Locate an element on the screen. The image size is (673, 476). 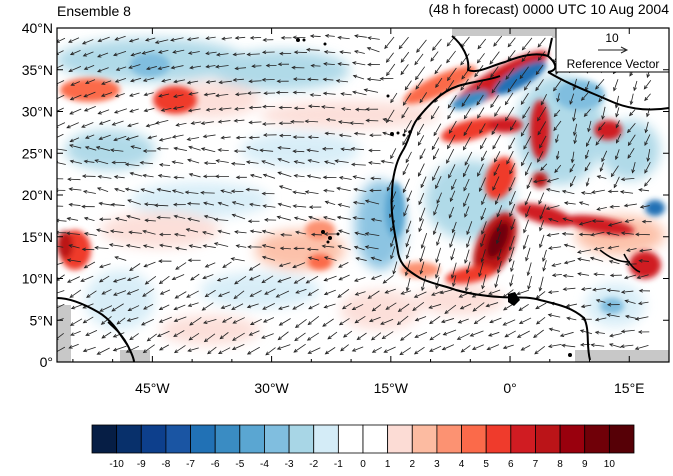
colorbar-label: -10 is located at coordinates (116, 464).